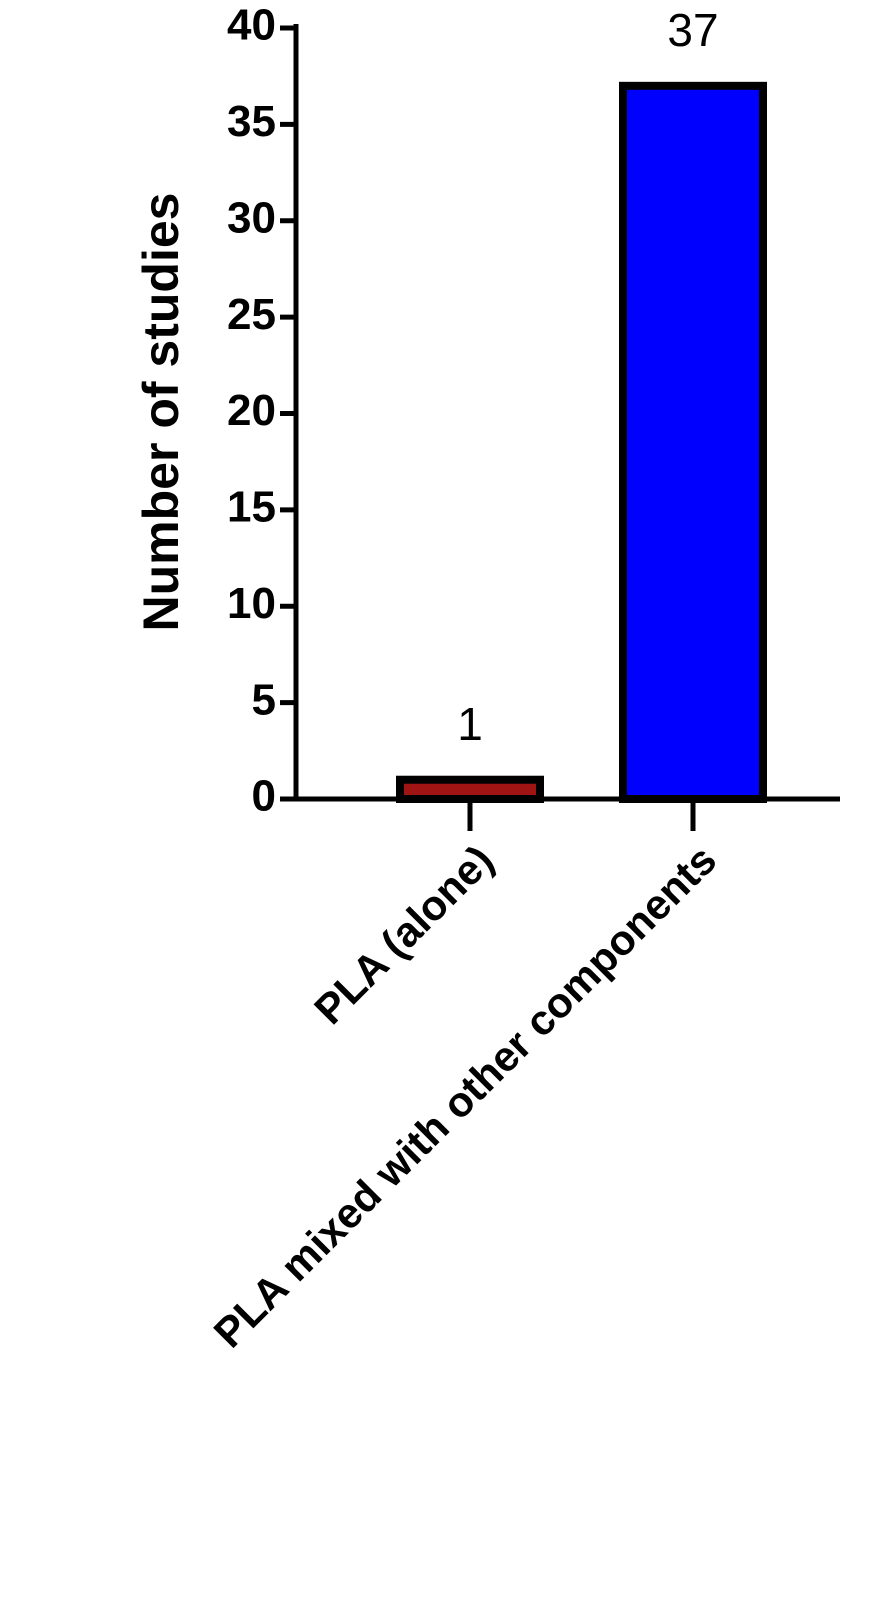 Image resolution: width=876 pixels, height=1616 pixels. What do you see at coordinates (403, 934) in the screenshot?
I see `x-tick-label: PLA (alone)` at bounding box center [403, 934].